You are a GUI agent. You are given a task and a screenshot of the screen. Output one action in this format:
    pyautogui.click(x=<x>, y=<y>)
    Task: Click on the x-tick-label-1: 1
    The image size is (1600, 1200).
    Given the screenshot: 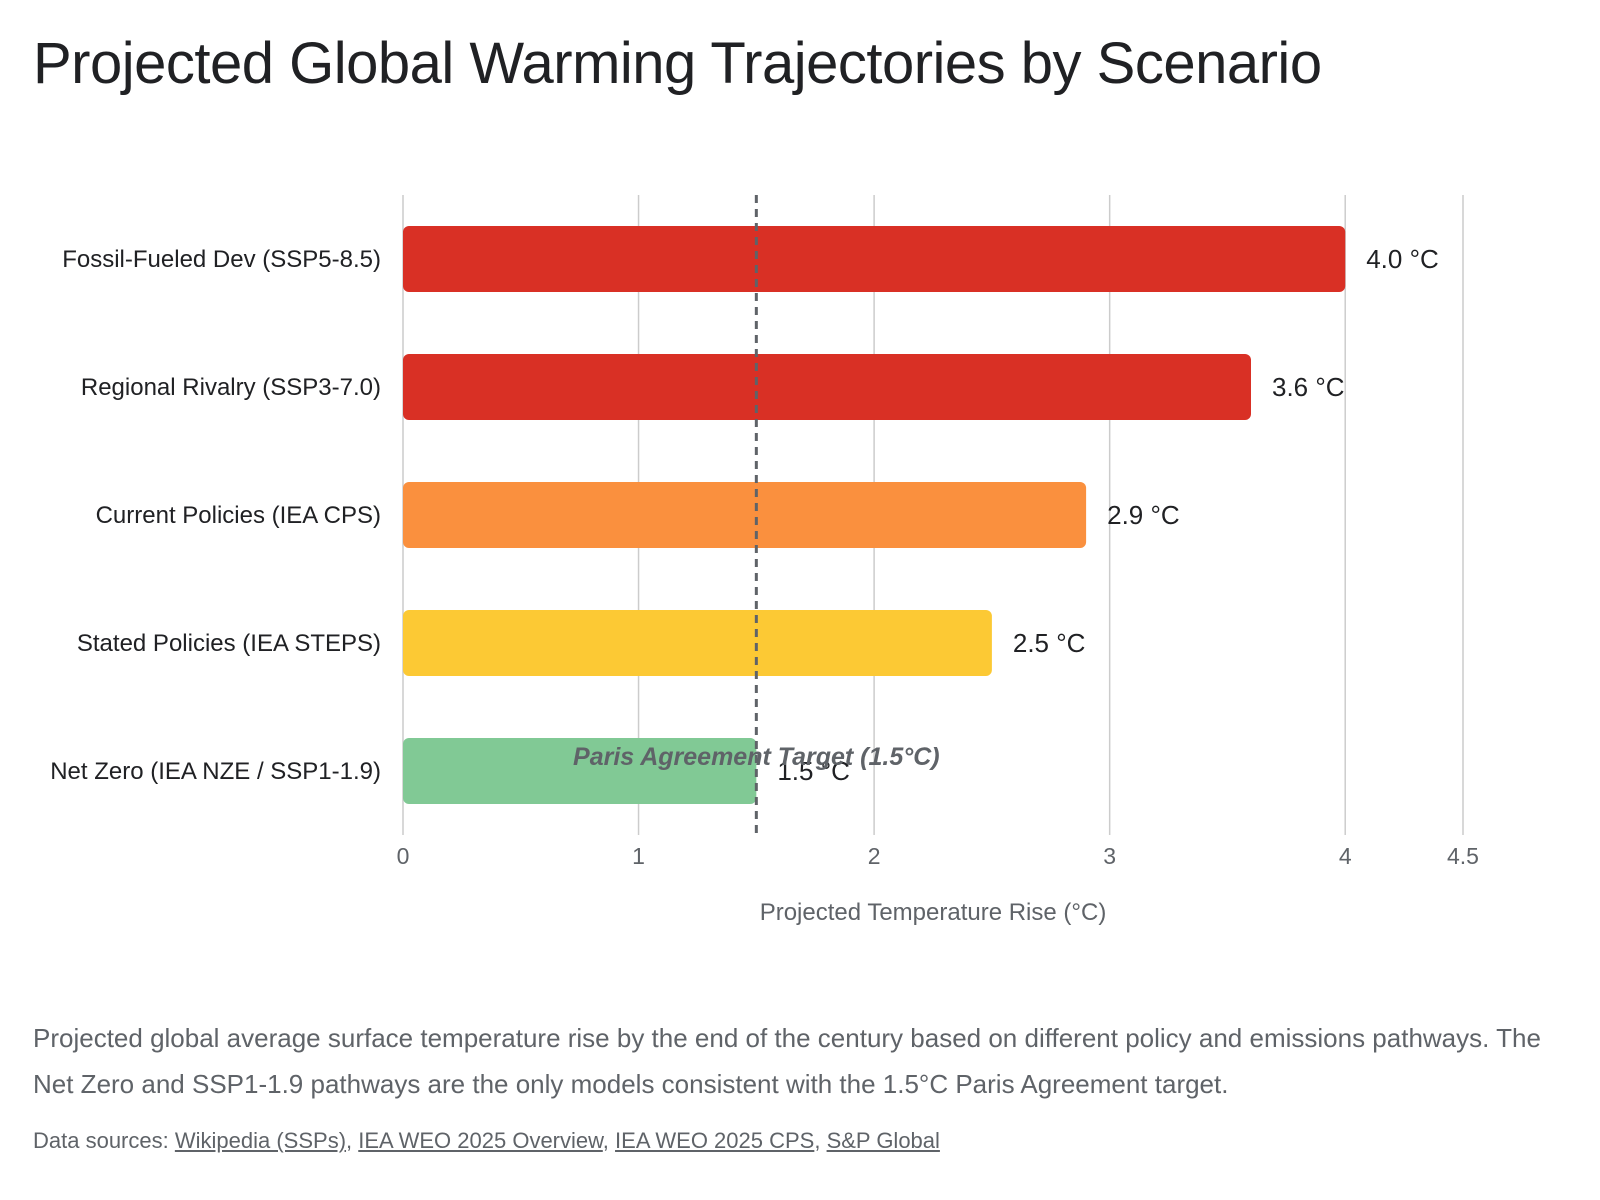 What is the action you would take?
    pyautogui.click(x=638, y=856)
    